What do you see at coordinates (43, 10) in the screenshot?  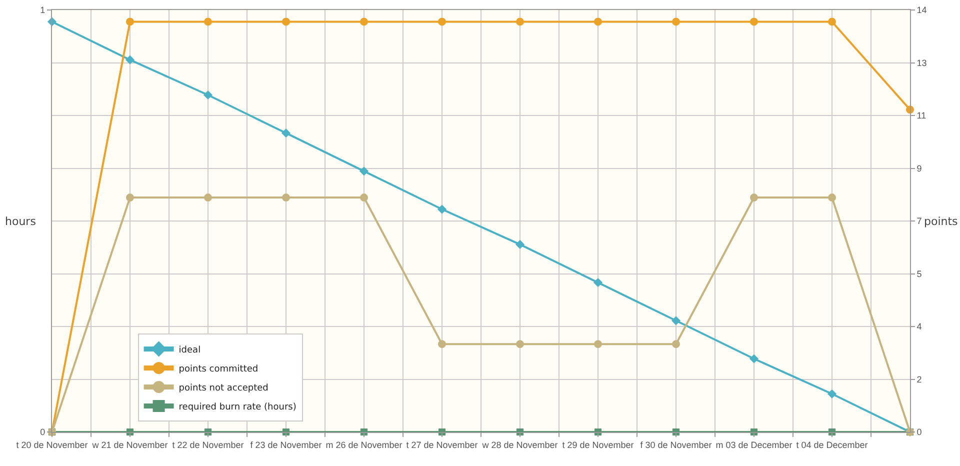 I see `y-tick-label: 1` at bounding box center [43, 10].